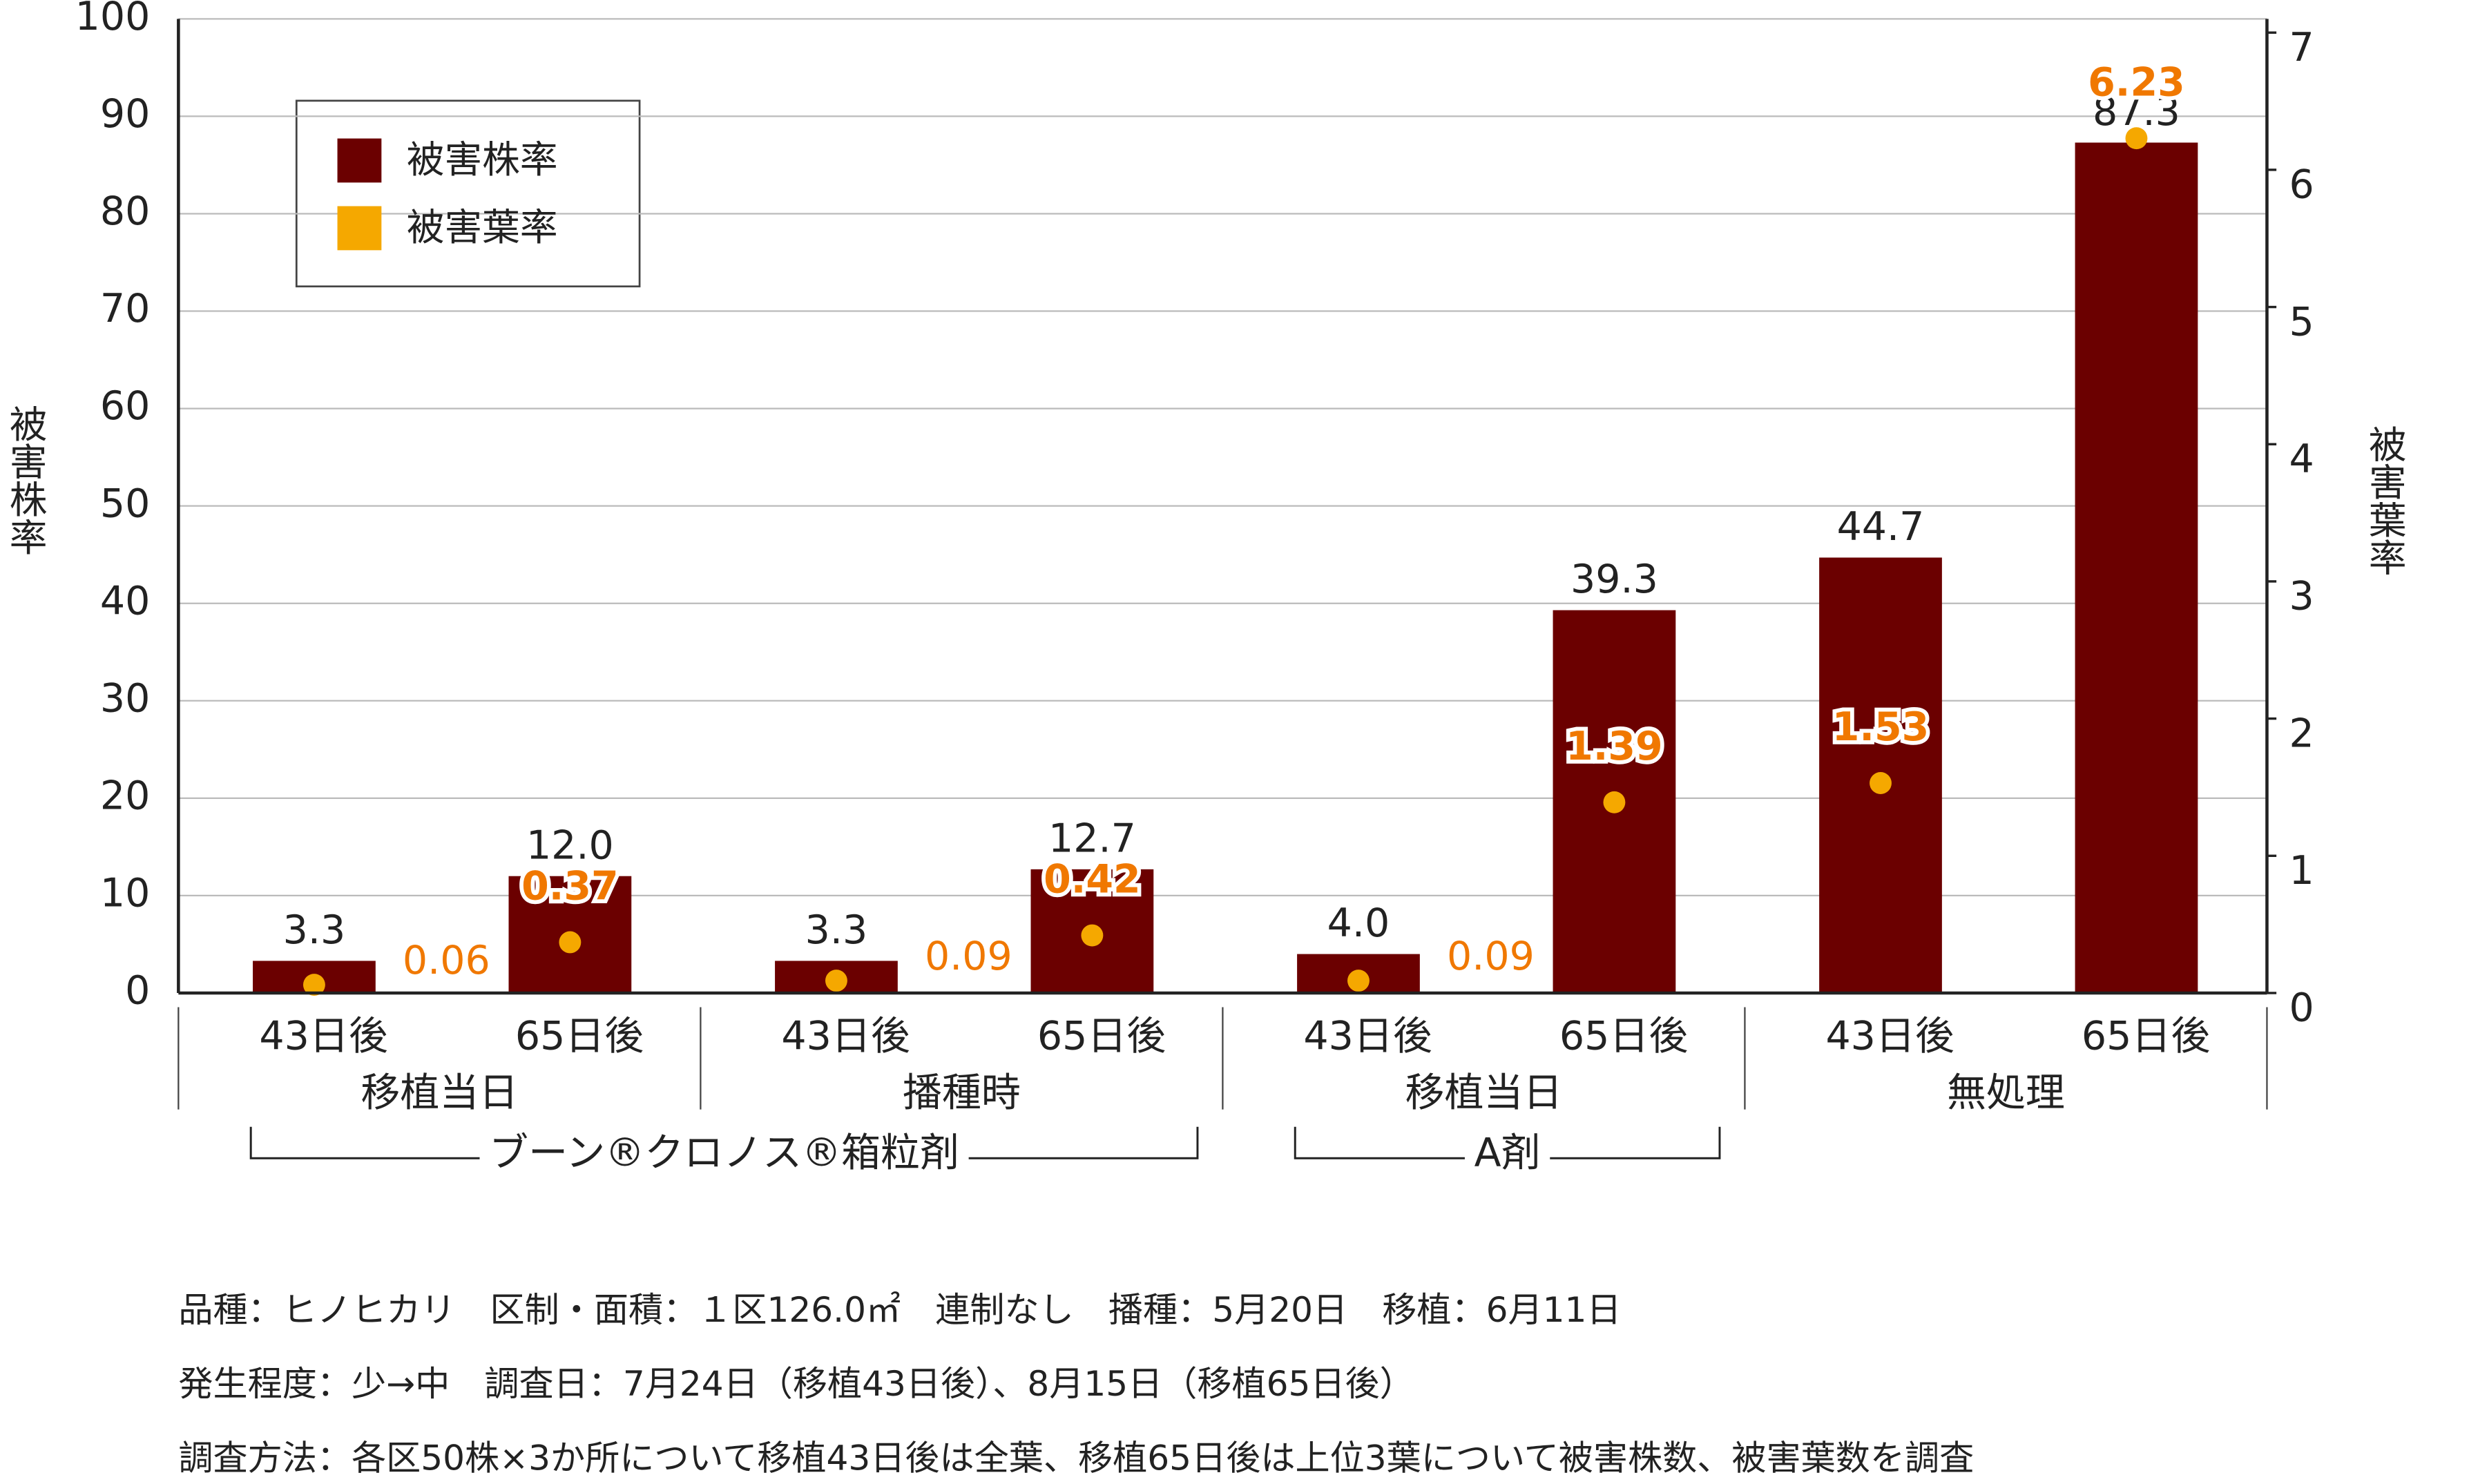 The height and width of the screenshot is (1484, 2469). I want to click on bar-value-label: 87.3, so click(2136, 112).